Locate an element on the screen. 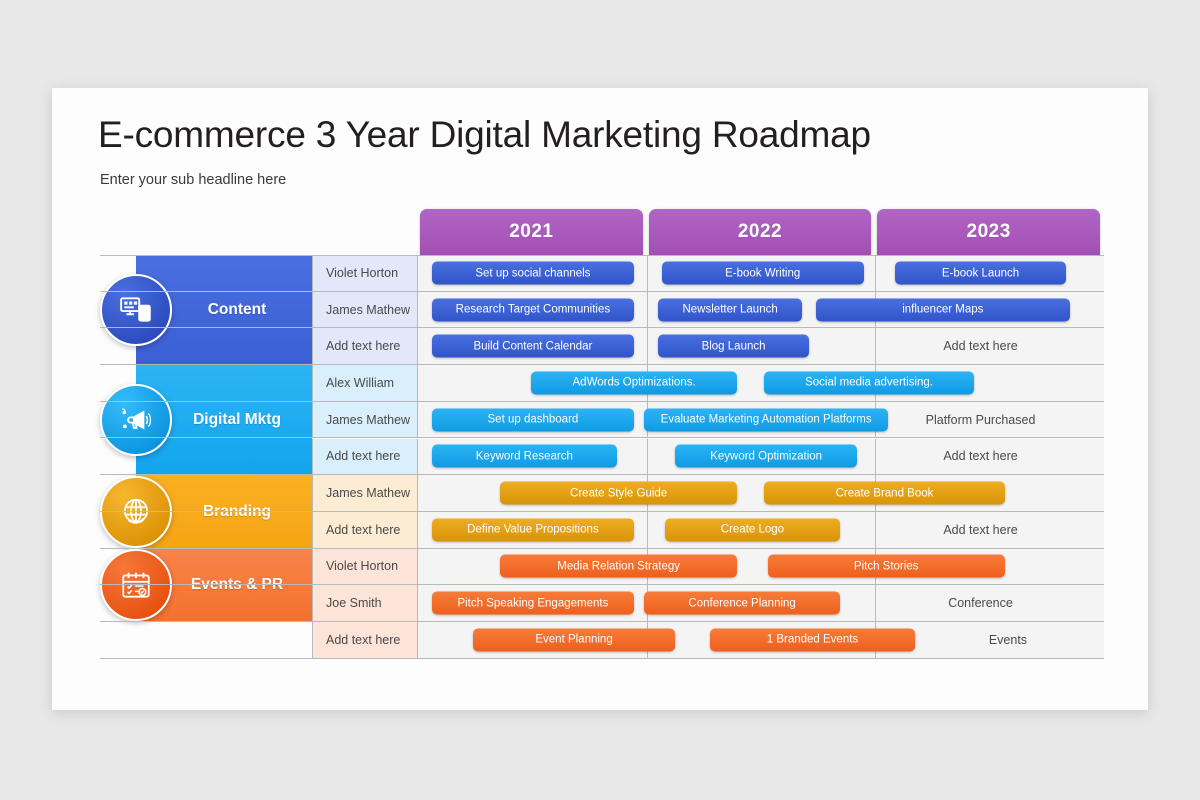 Image resolution: width=1200 pixels, height=800 pixels. task-bar: E-book Launch is located at coordinates (980, 273).